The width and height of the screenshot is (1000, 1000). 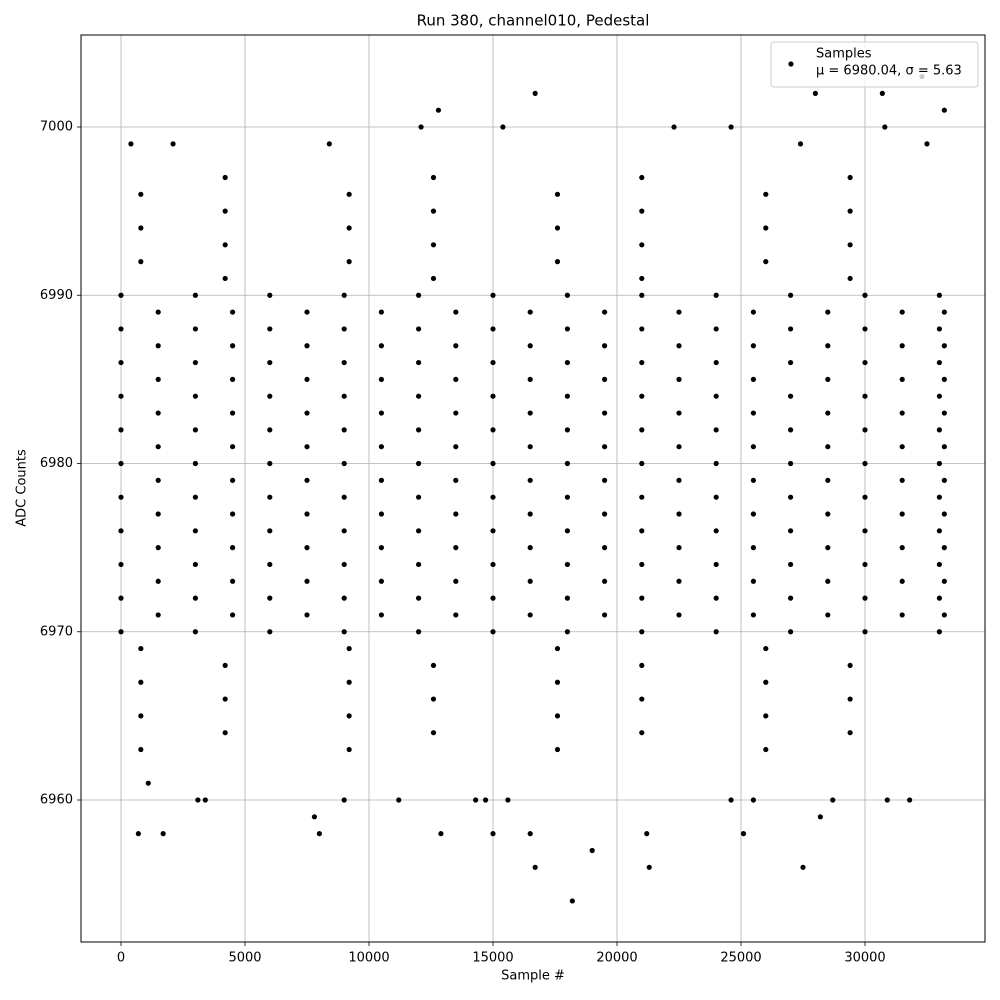 I want to click on x-tick-label: 5000, so click(x=244, y=958).